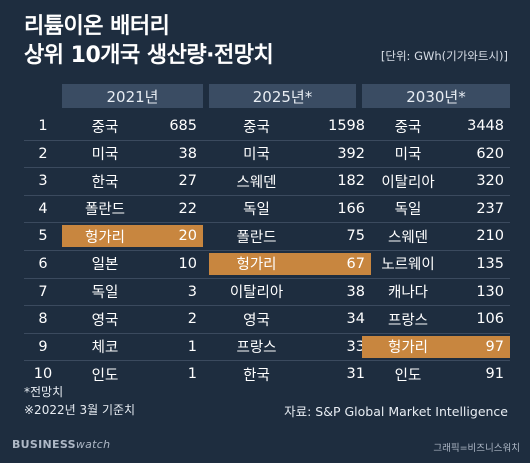 Image resolution: width=530 pixels, height=463 pixels. Describe the element at coordinates (79, 401) in the screenshot. I see `footnotes: *전망치 ※2022년 3월 기준치` at that location.